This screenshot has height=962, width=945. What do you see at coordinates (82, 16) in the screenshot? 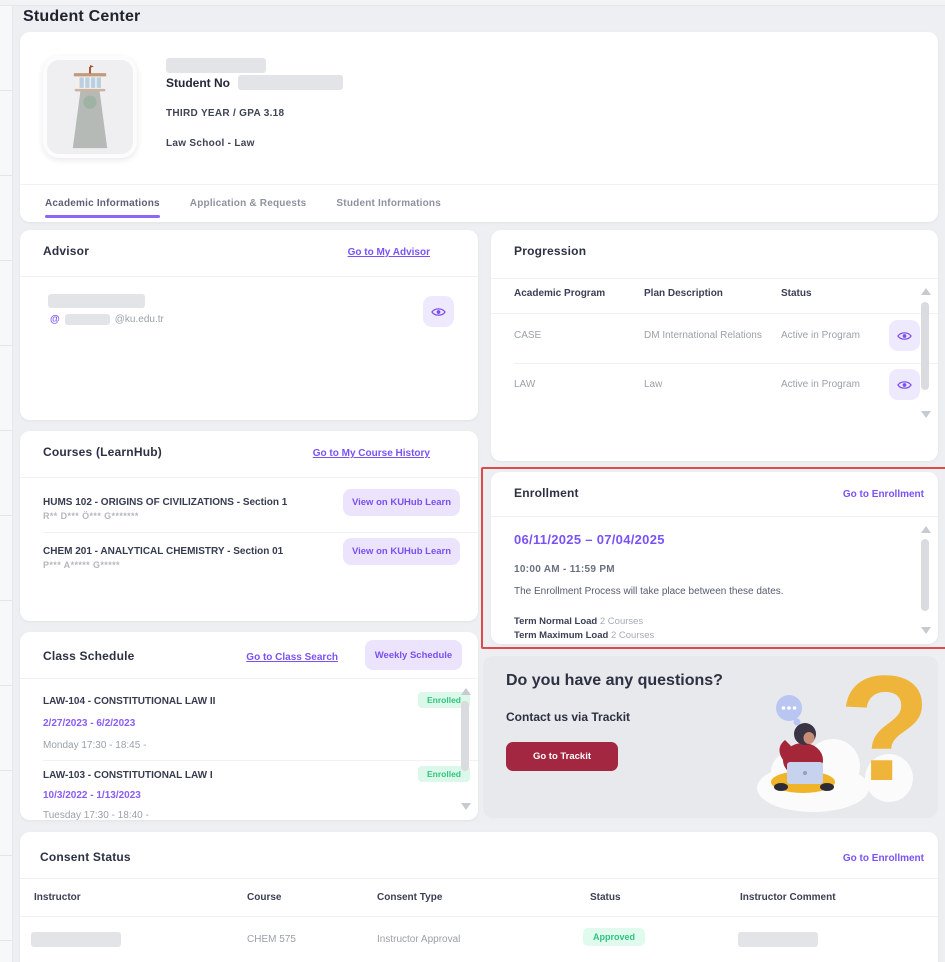
I see `page-title: Student Center` at bounding box center [82, 16].